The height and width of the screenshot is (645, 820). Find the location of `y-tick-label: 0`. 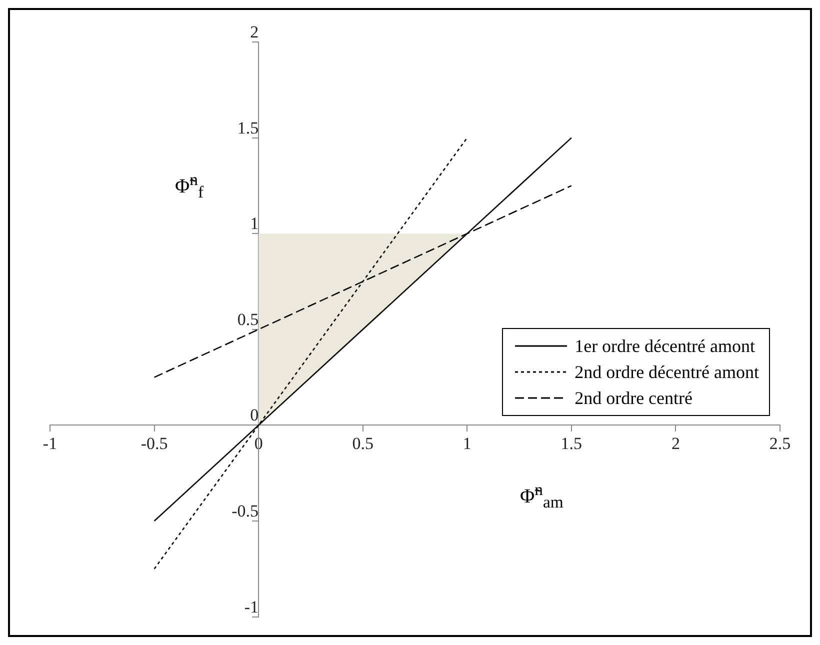

y-tick-label: 0 is located at coordinates (254, 415).